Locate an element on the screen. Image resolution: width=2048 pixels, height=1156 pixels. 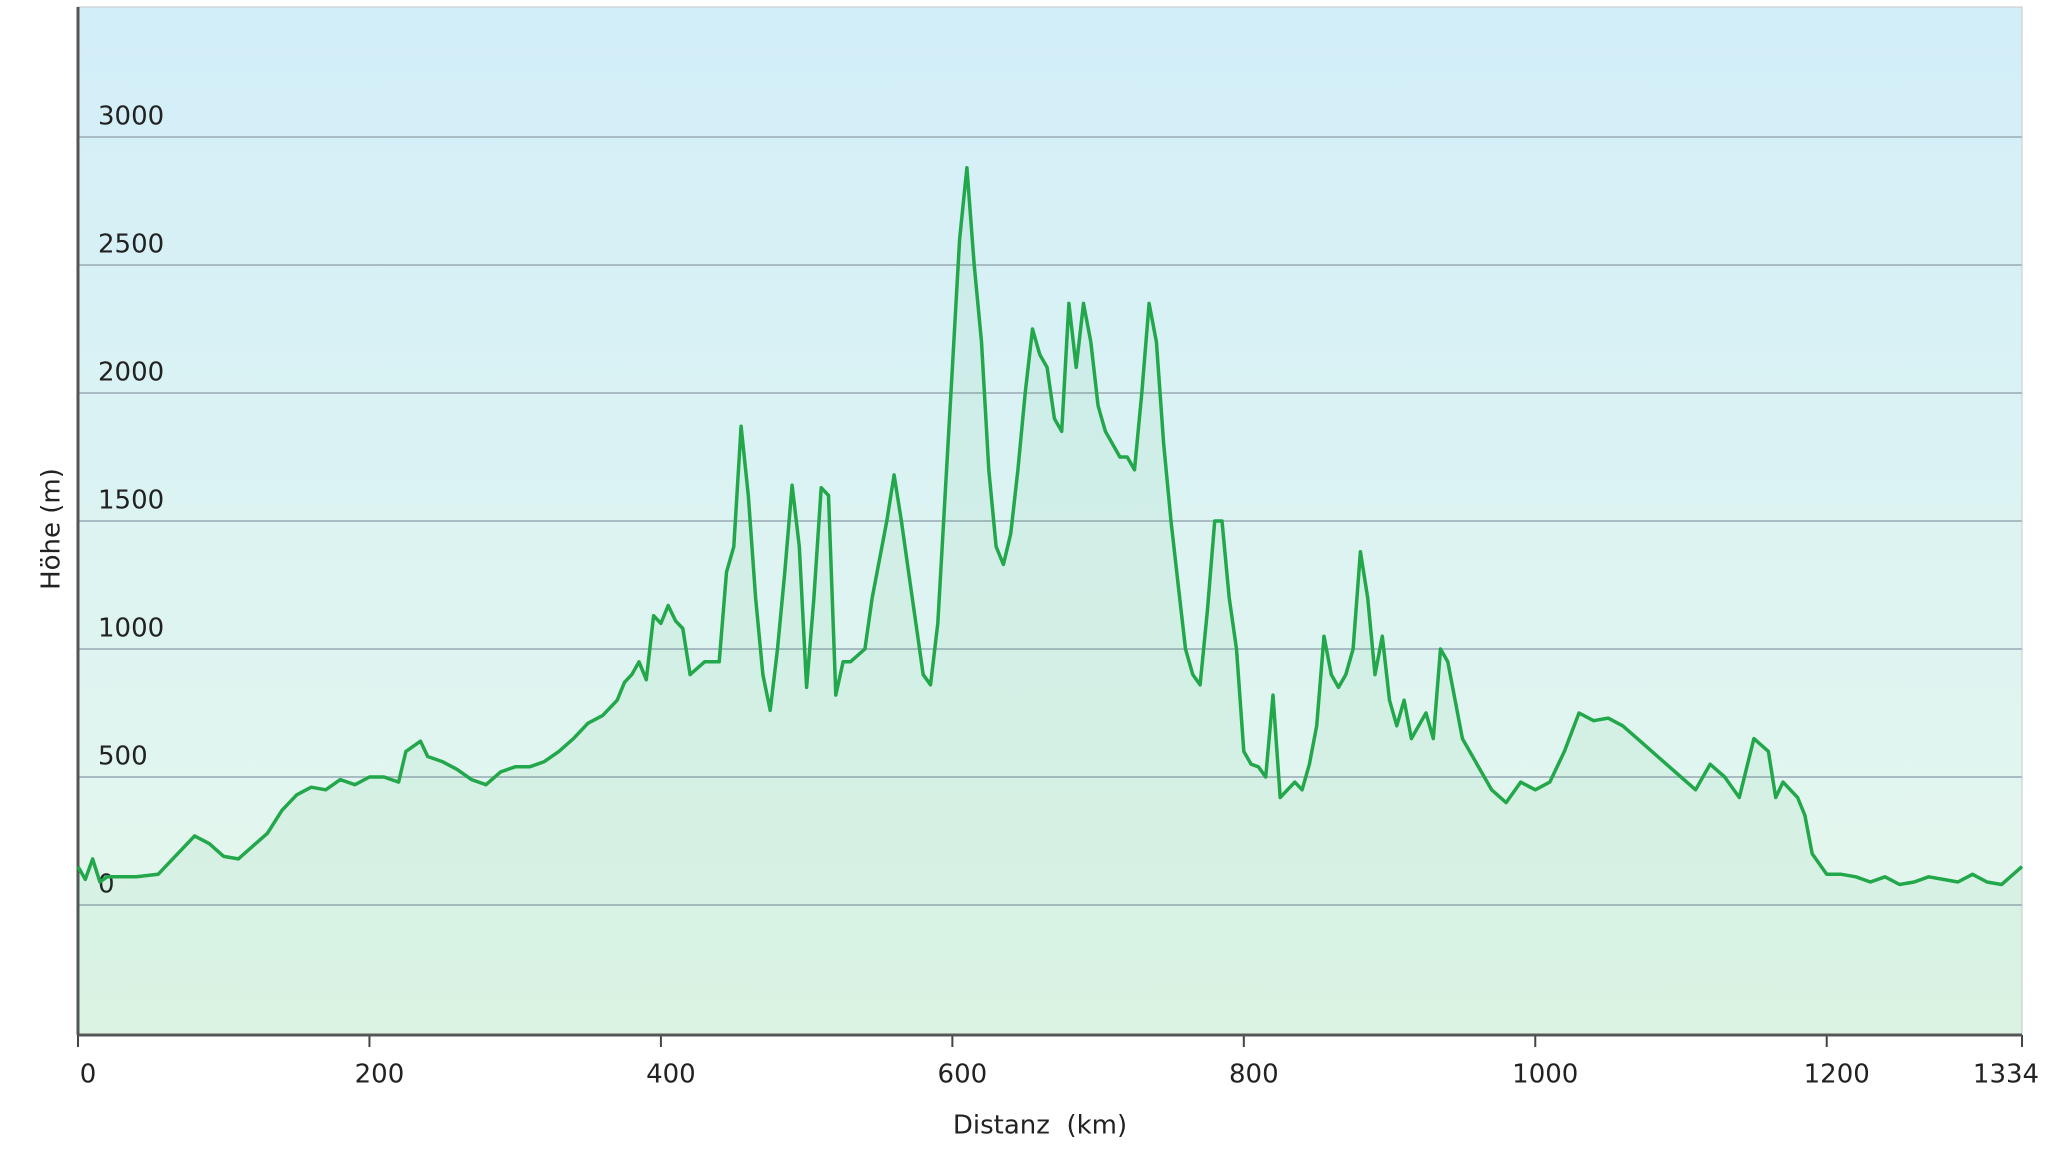
x-tick-label: 0 is located at coordinates (88, 1075).